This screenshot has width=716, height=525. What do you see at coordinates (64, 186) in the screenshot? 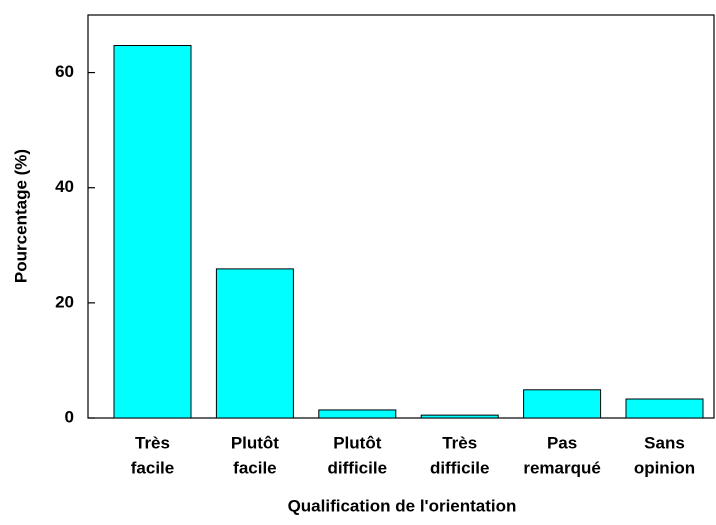
I see `y-tick-label: 40` at bounding box center [64, 186].